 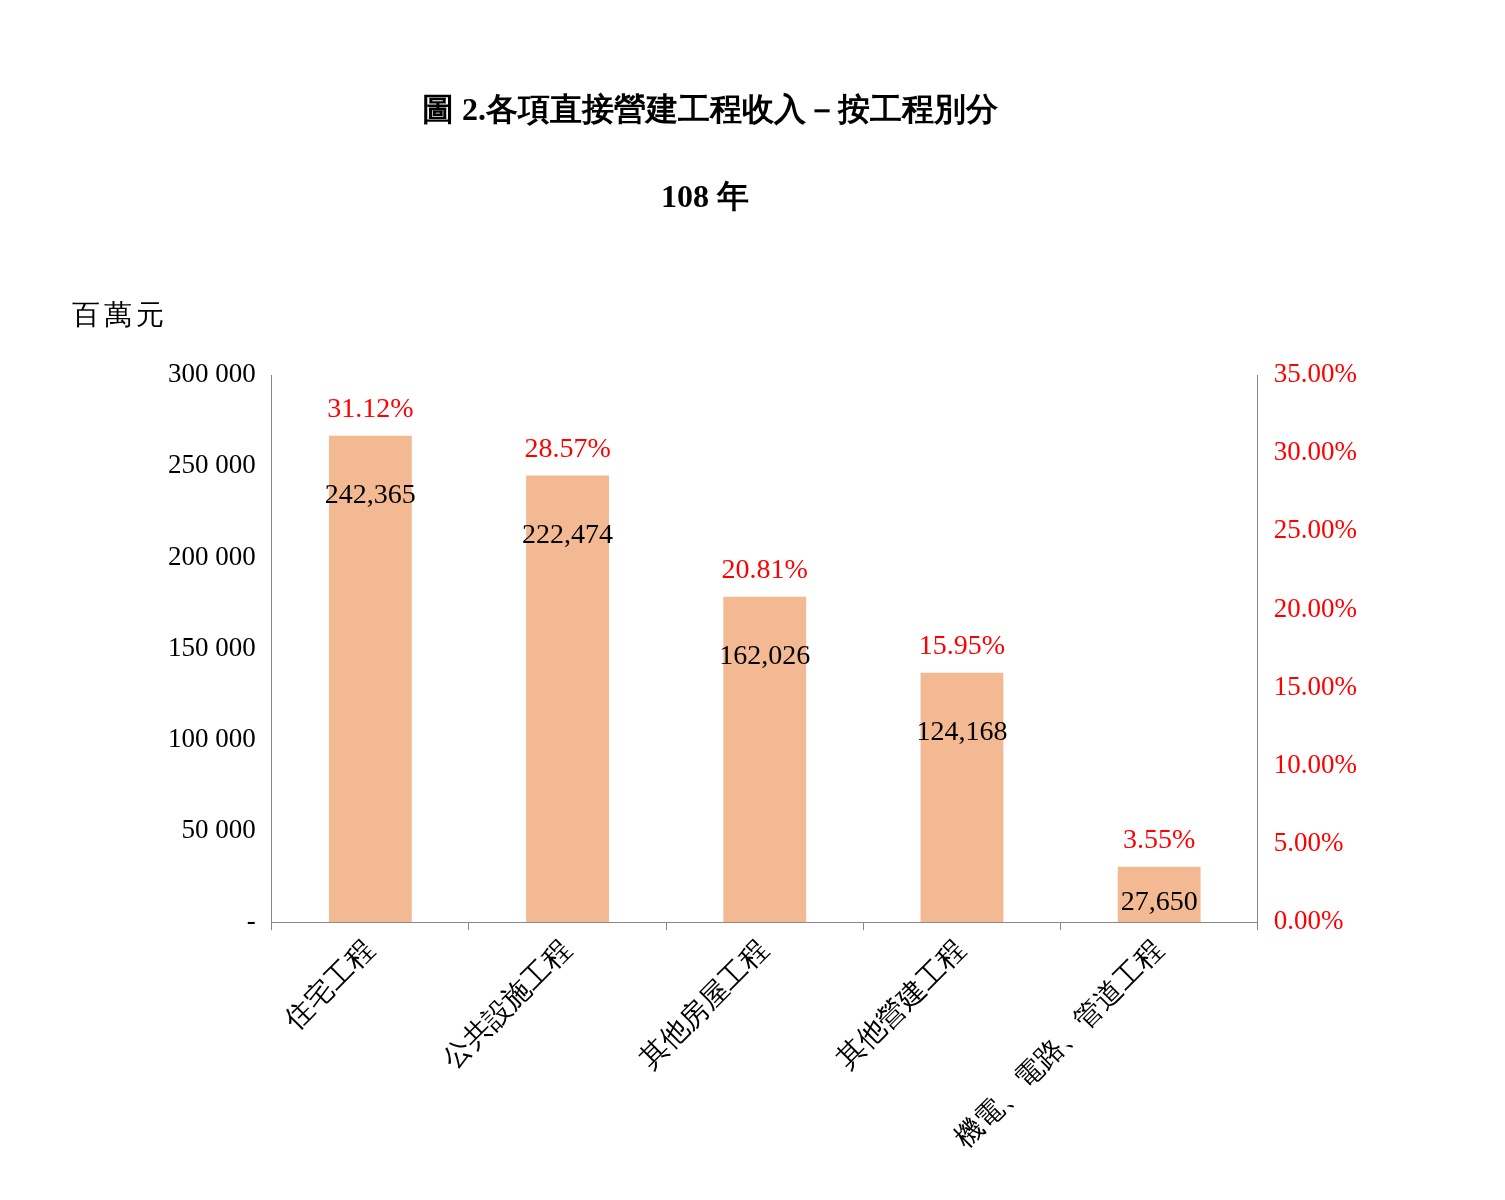 I want to click on y2-tick-label: 30.00%, so click(x=1315, y=451).